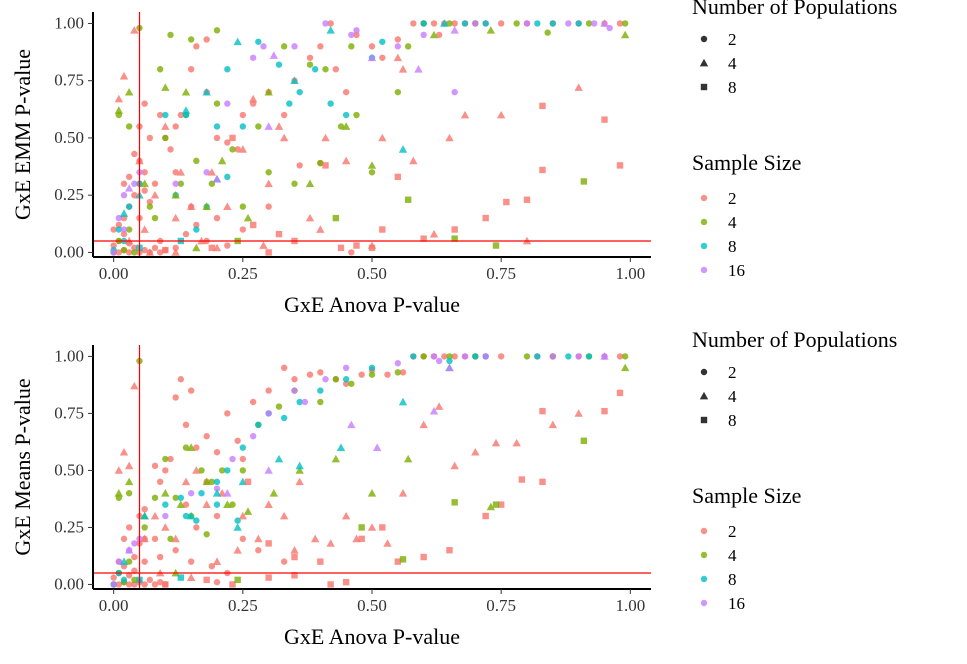 Image resolution: width=967 pixels, height=664 pixels. I want to click on x-tick-label: 0.50, so click(372, 273).